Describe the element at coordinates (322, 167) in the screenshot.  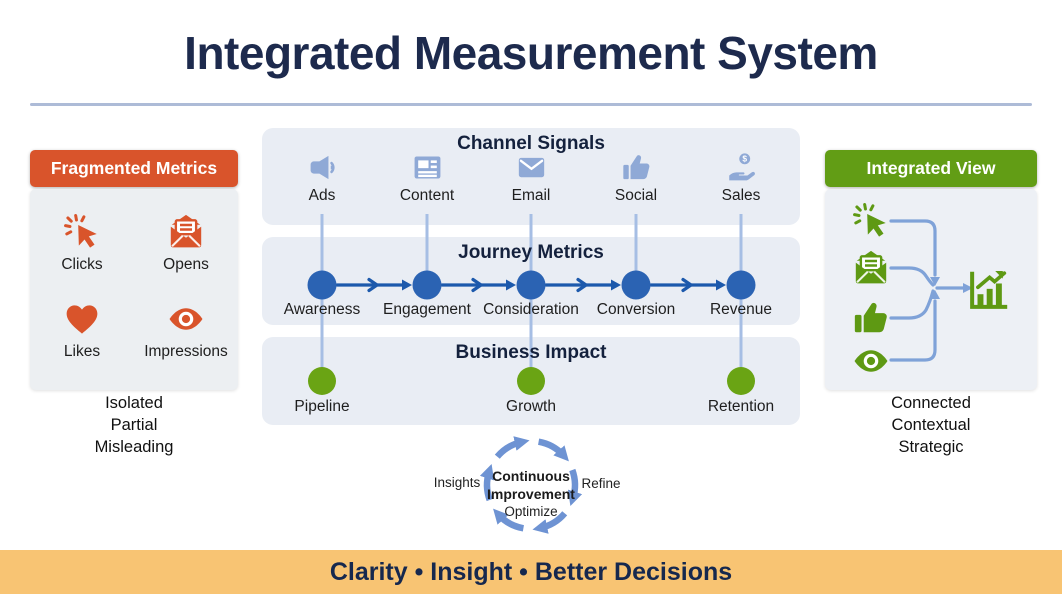
I see `megaphone-icon` at that location.